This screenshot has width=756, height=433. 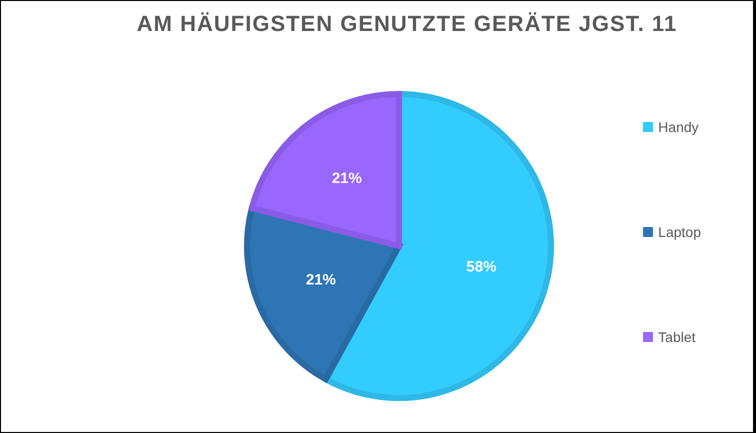 What do you see at coordinates (677, 337) in the screenshot?
I see `legend-label: Tablet` at bounding box center [677, 337].